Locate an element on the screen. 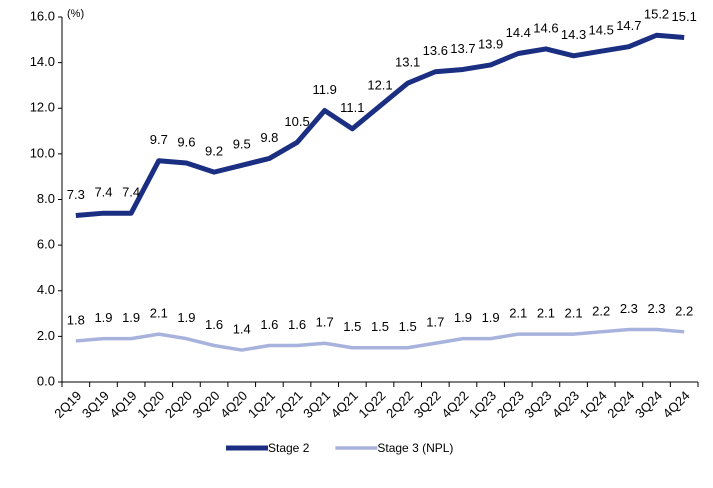 The height and width of the screenshot is (488, 713). x-tick-label: 3Q21 is located at coordinates (316, 404).